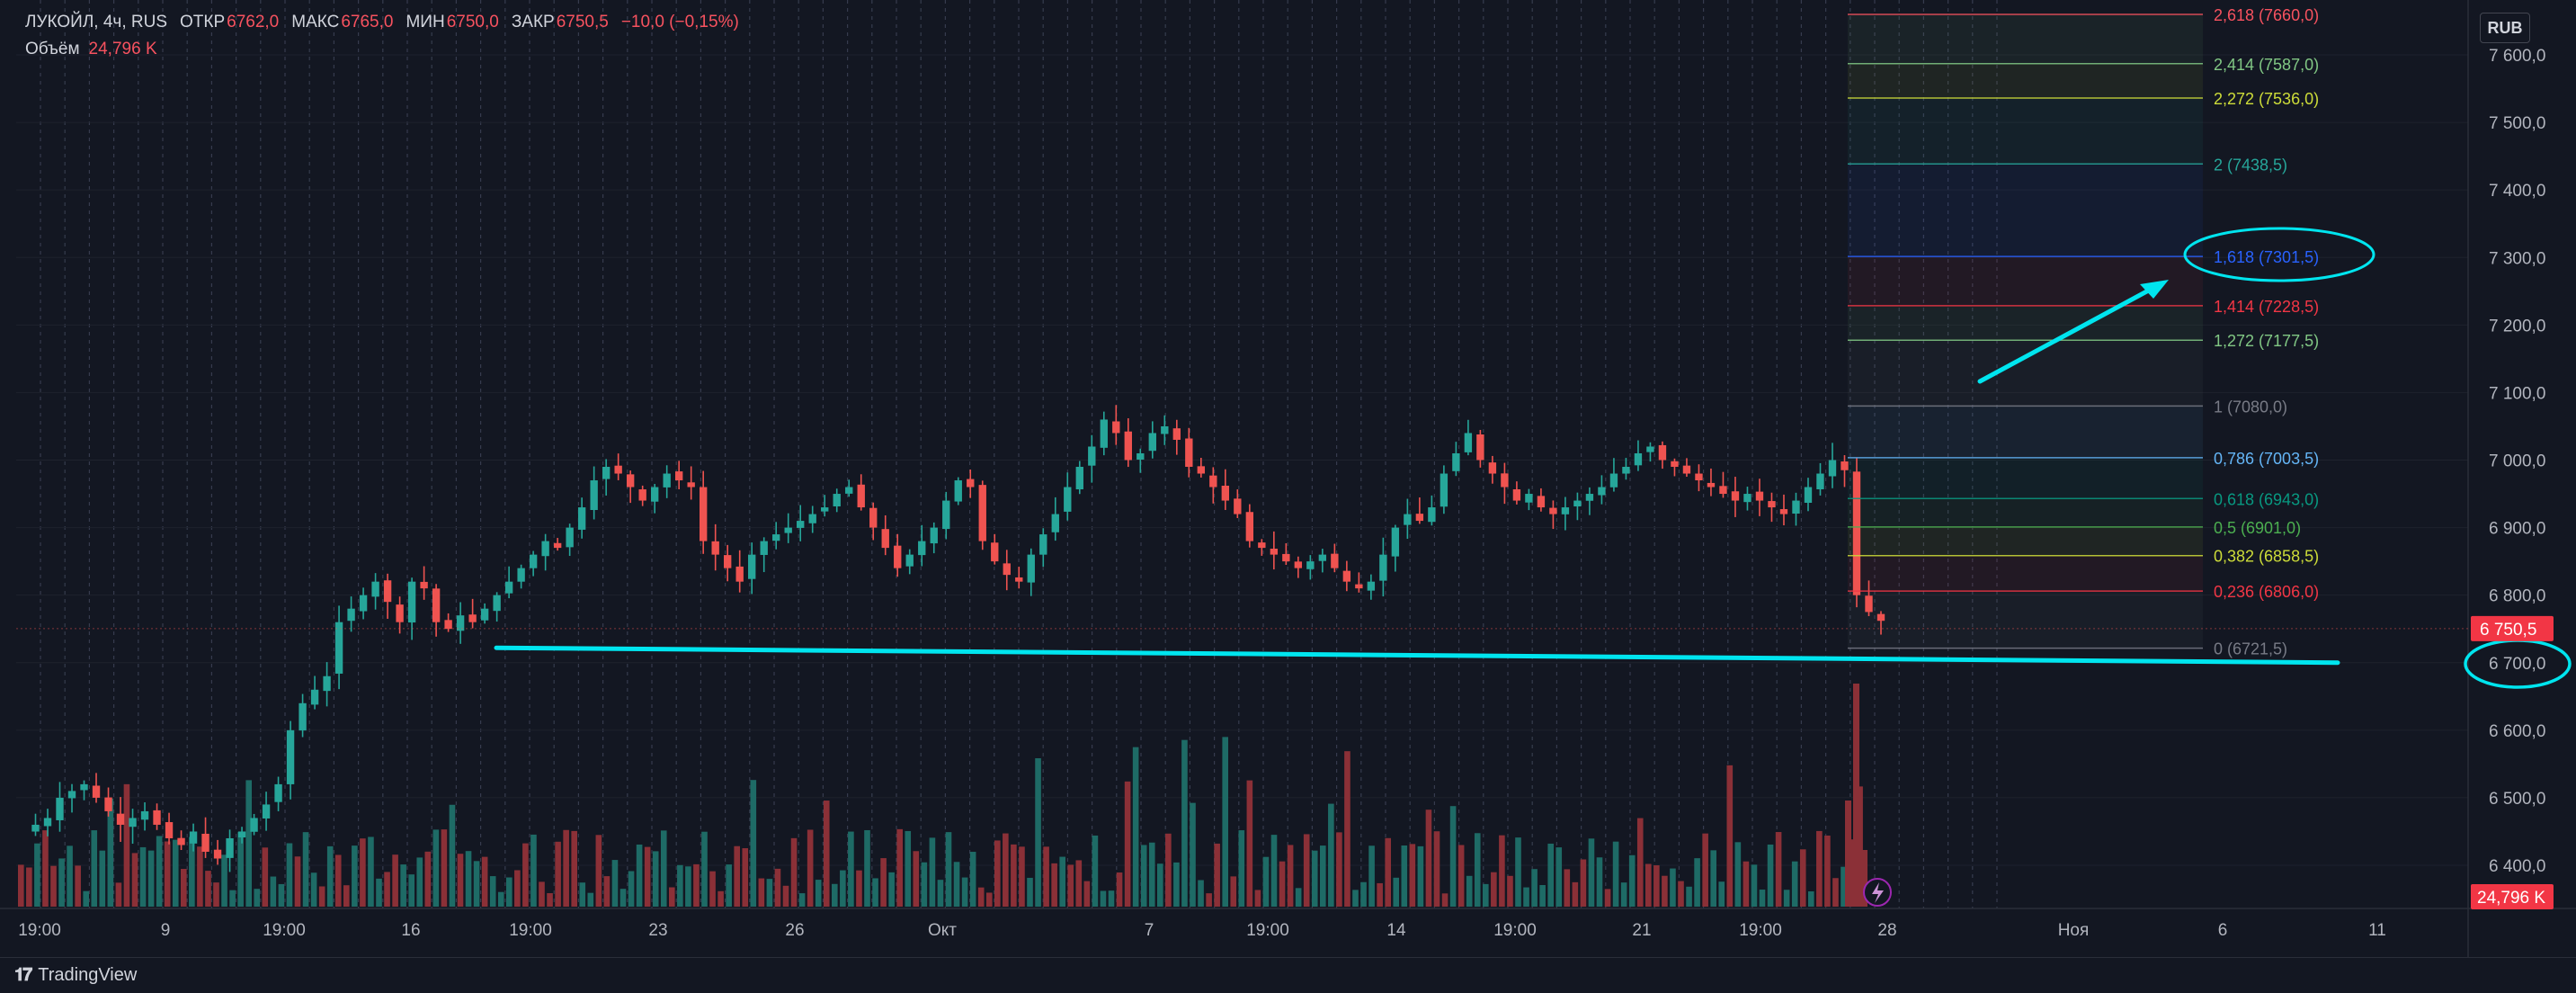 Image resolution: width=2576 pixels, height=993 pixels. What do you see at coordinates (2074, 931) in the screenshot?
I see `time-tick-label: Ноя` at bounding box center [2074, 931].